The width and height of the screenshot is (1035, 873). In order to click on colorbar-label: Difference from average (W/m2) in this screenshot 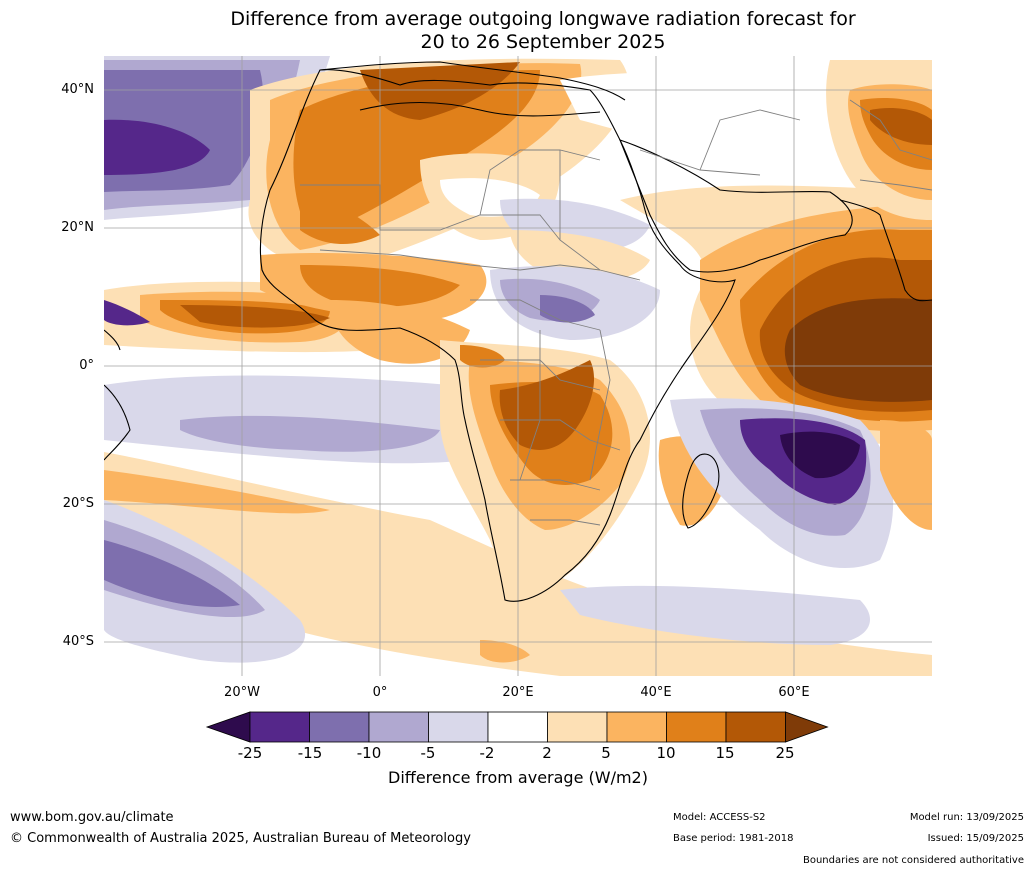, I will do `click(518, 777)`.